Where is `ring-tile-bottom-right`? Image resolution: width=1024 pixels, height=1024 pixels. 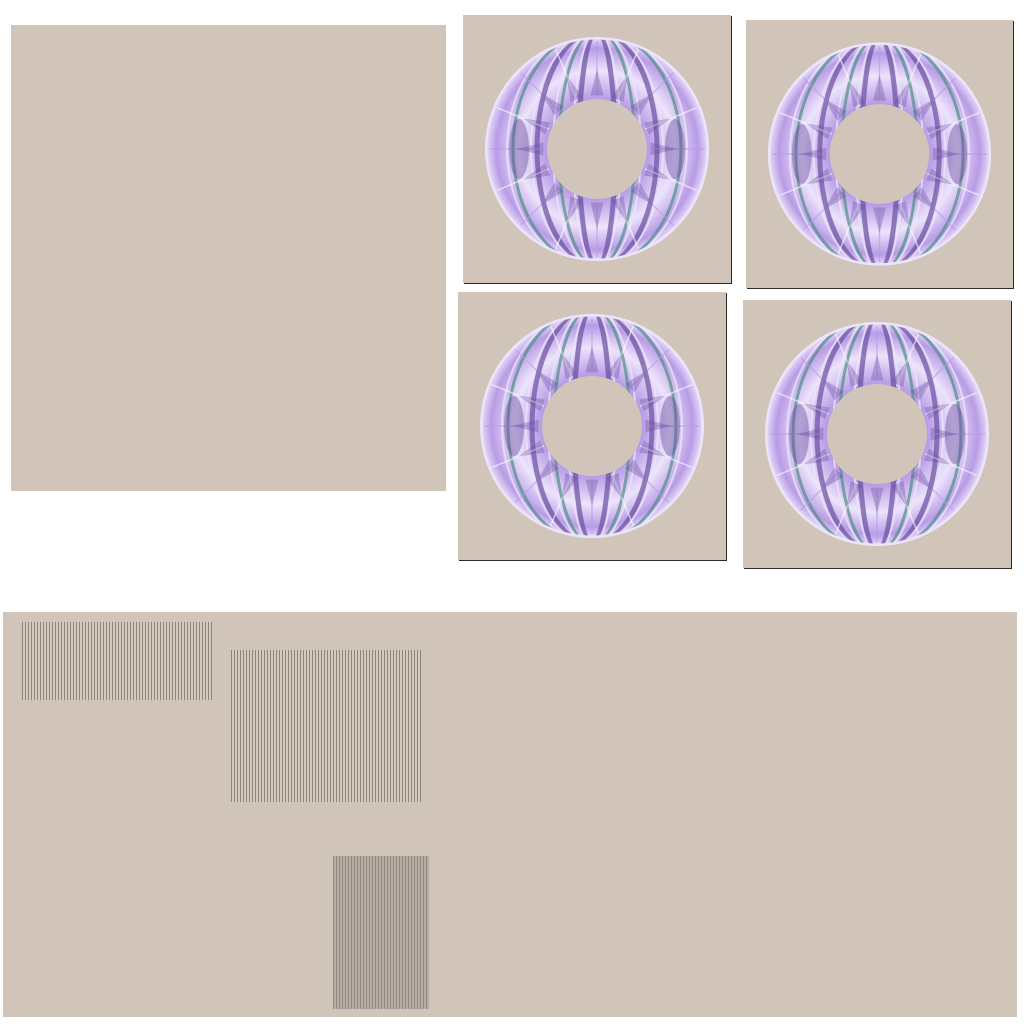 ring-tile-bottom-right is located at coordinates (877, 434).